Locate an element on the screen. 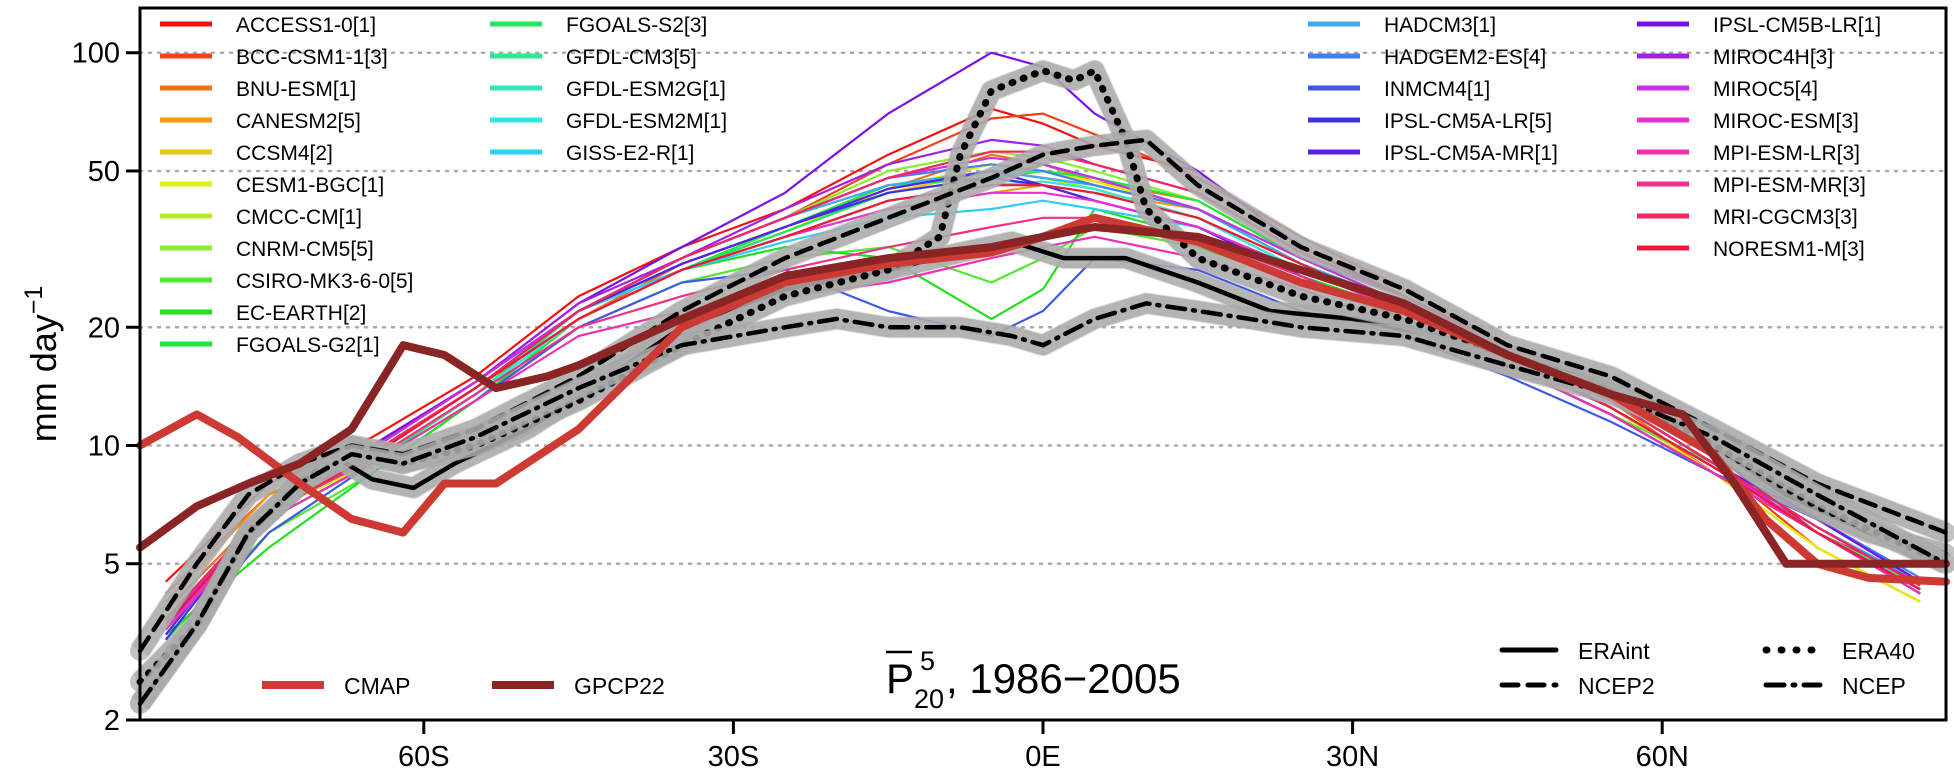 Image resolution: width=1954 pixels, height=772 pixels. legend-label-13: GFDL-ESM2G[1] is located at coordinates (646, 89).